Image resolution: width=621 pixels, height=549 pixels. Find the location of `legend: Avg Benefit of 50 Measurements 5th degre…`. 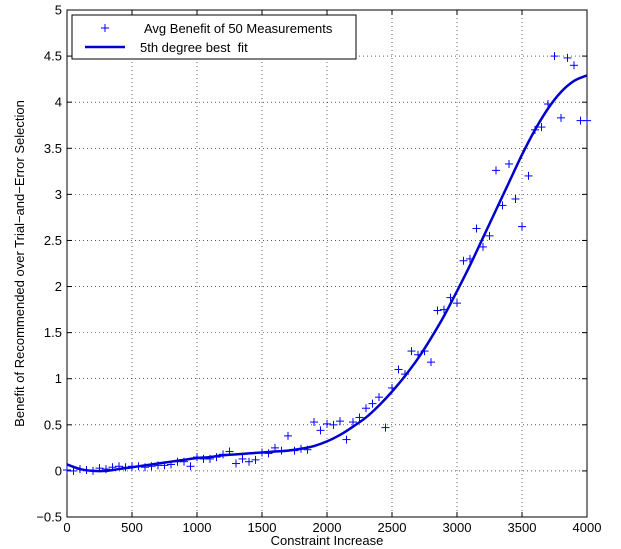

legend: Avg Benefit of 50 Measurements 5th degre… is located at coordinates (214, 37).